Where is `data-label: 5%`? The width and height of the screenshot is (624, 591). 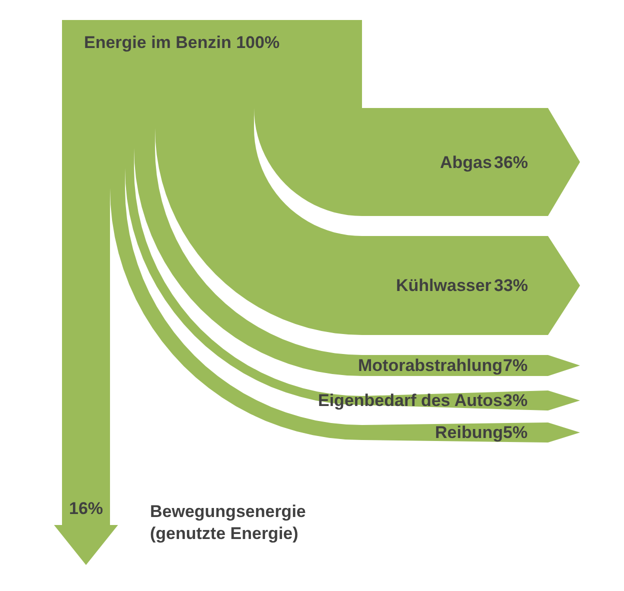
data-label: 5% is located at coordinates (515, 432).